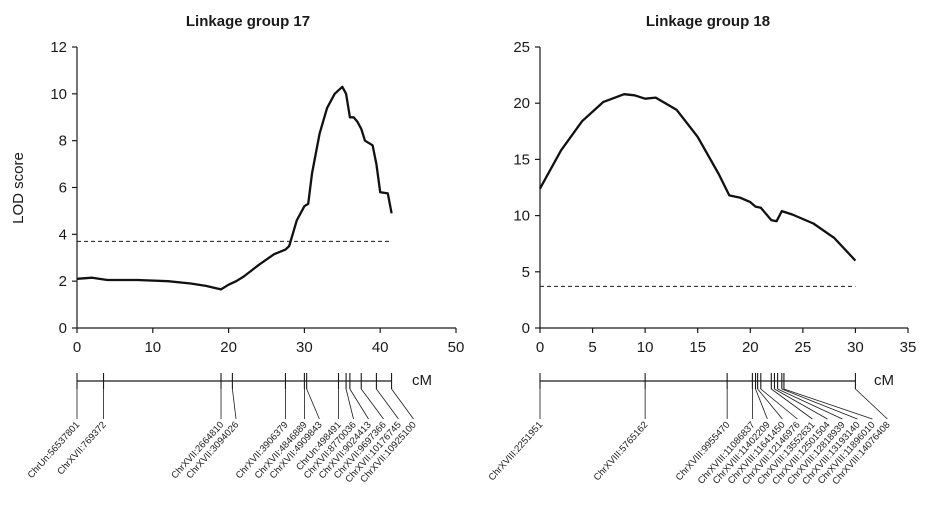 This screenshot has width=925, height=511. I want to click on marker-label: ChrXVII:769372, so click(81, 449).